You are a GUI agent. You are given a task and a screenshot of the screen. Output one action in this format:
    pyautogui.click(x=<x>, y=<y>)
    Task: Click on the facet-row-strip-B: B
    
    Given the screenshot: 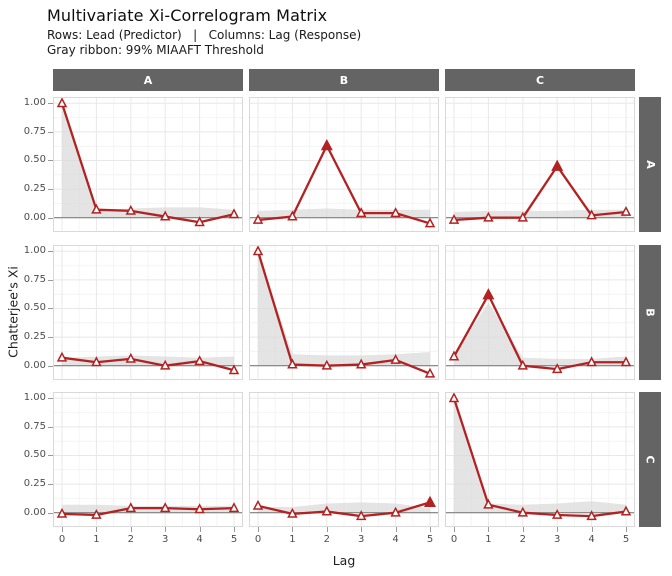 What is the action you would take?
    pyautogui.click(x=650, y=312)
    